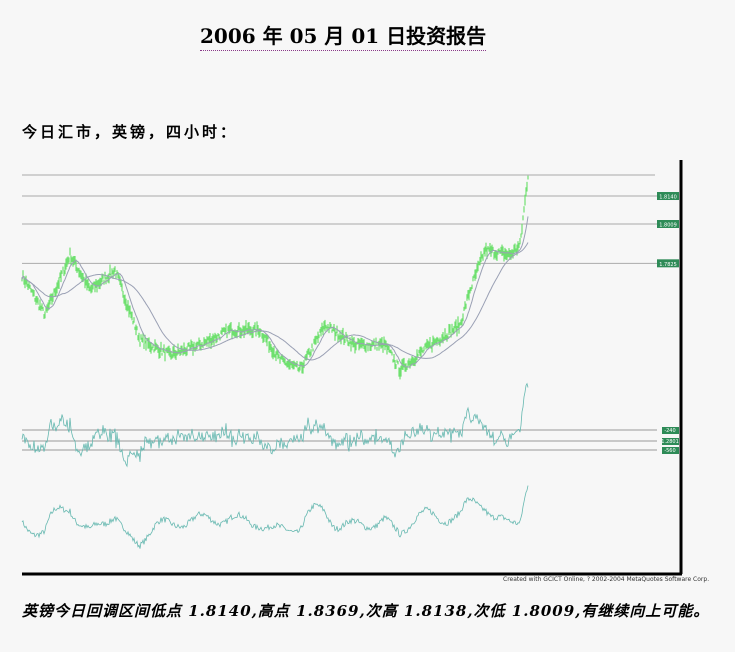 The width and height of the screenshot is (735, 652). I want to click on price-level-label: 1.8009, so click(668, 226).